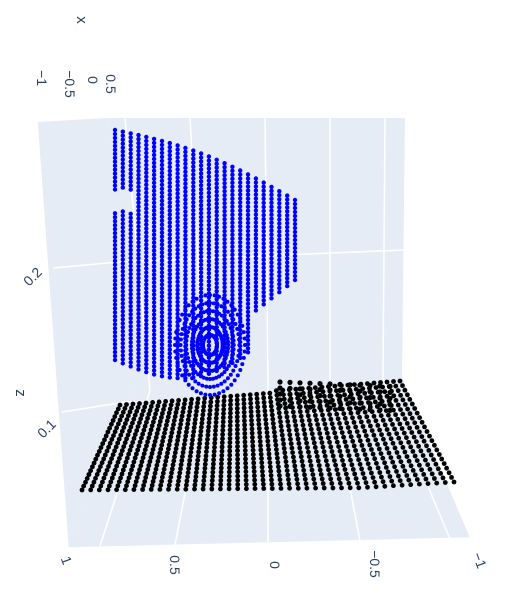  What do you see at coordinates (375, 564) in the screenshot?
I see `y-tick-label: −0.5` at bounding box center [375, 564].